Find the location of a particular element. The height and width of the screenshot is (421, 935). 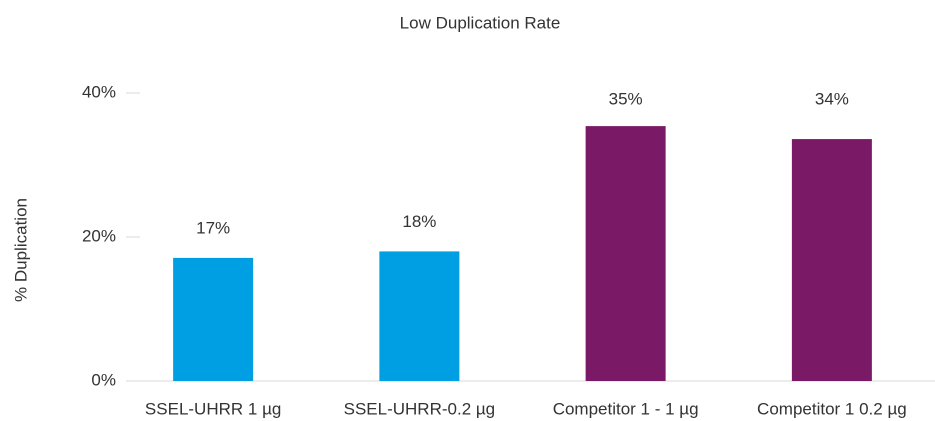

x-tick-label: Competitor 1 - 1 µg is located at coordinates (626, 408).